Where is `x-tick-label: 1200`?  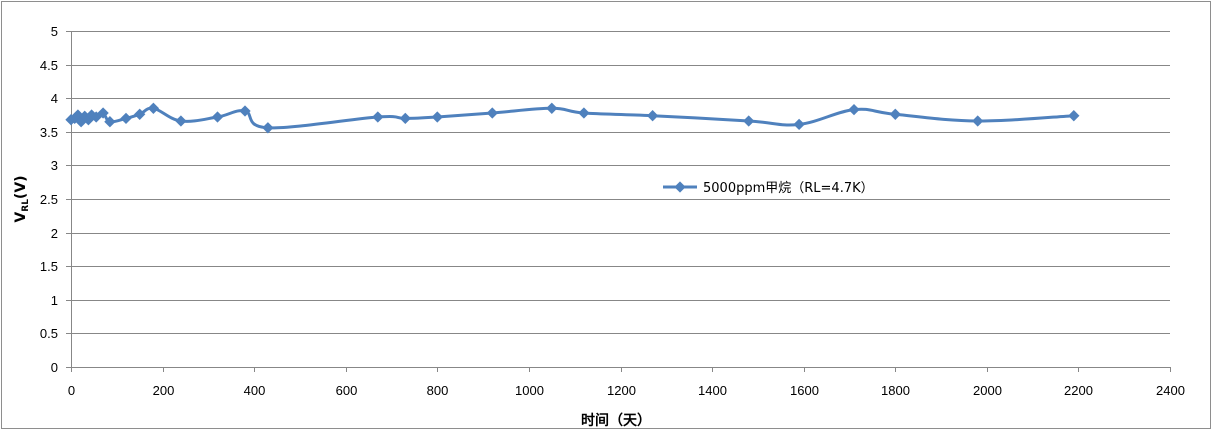 x-tick-label: 1200 is located at coordinates (621, 390).